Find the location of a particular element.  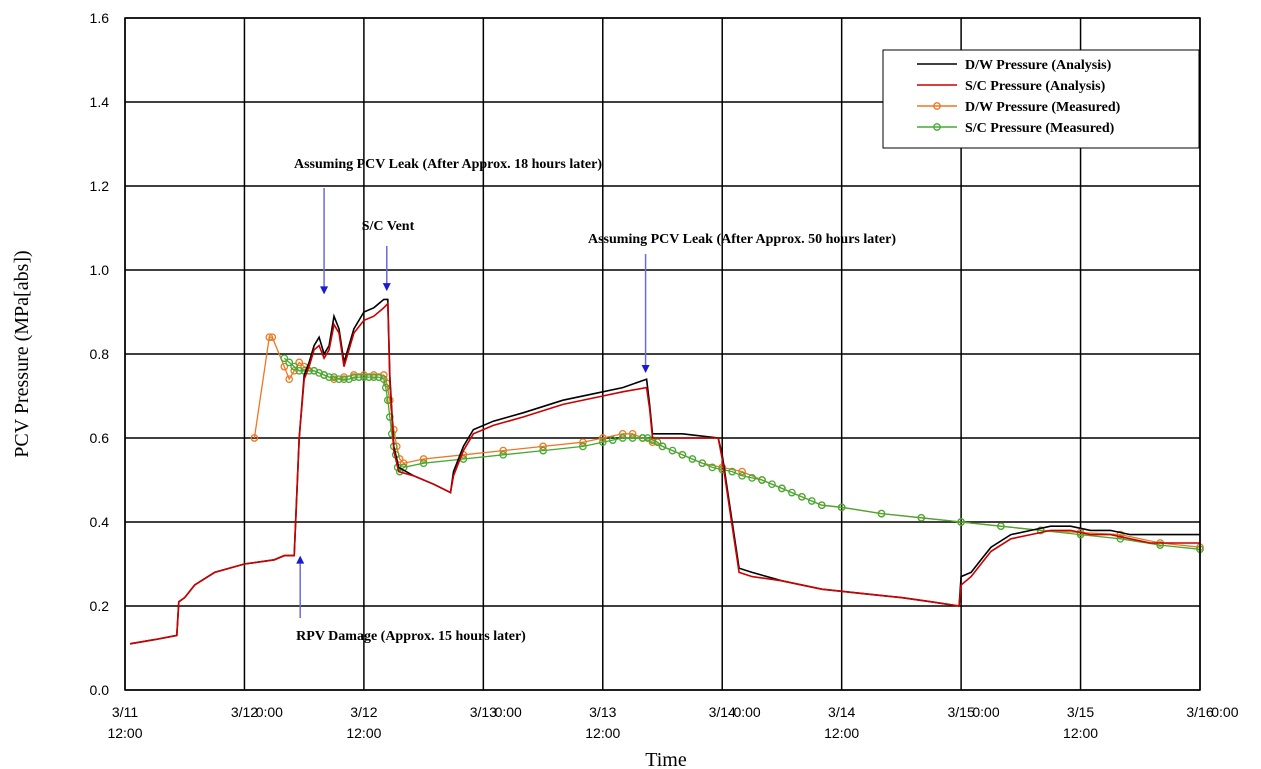

y-tick-label: 0.6 is located at coordinates (100, 438).